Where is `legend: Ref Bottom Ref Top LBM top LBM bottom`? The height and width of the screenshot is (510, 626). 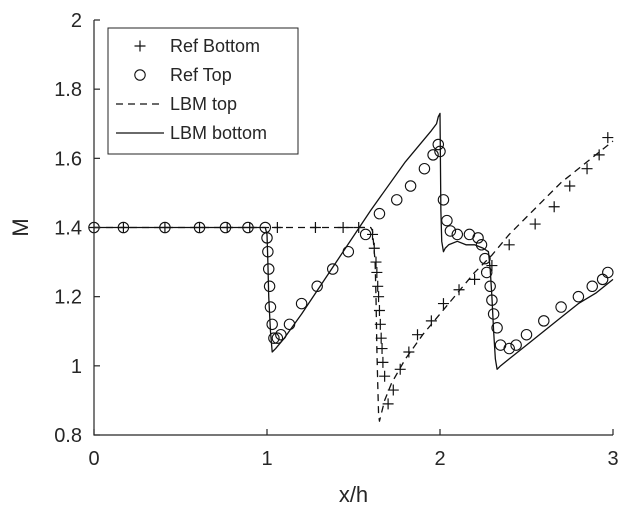 legend: Ref Bottom Ref Top LBM top LBM bottom is located at coordinates (203, 91).